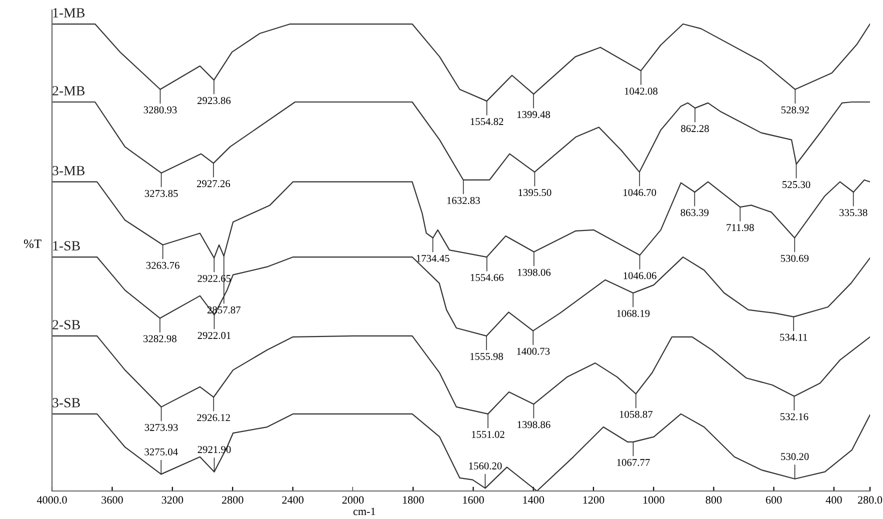 The height and width of the screenshot is (519, 883). Describe the element at coordinates (463, 200) in the screenshot. I see `annotation: 1632.83` at that location.